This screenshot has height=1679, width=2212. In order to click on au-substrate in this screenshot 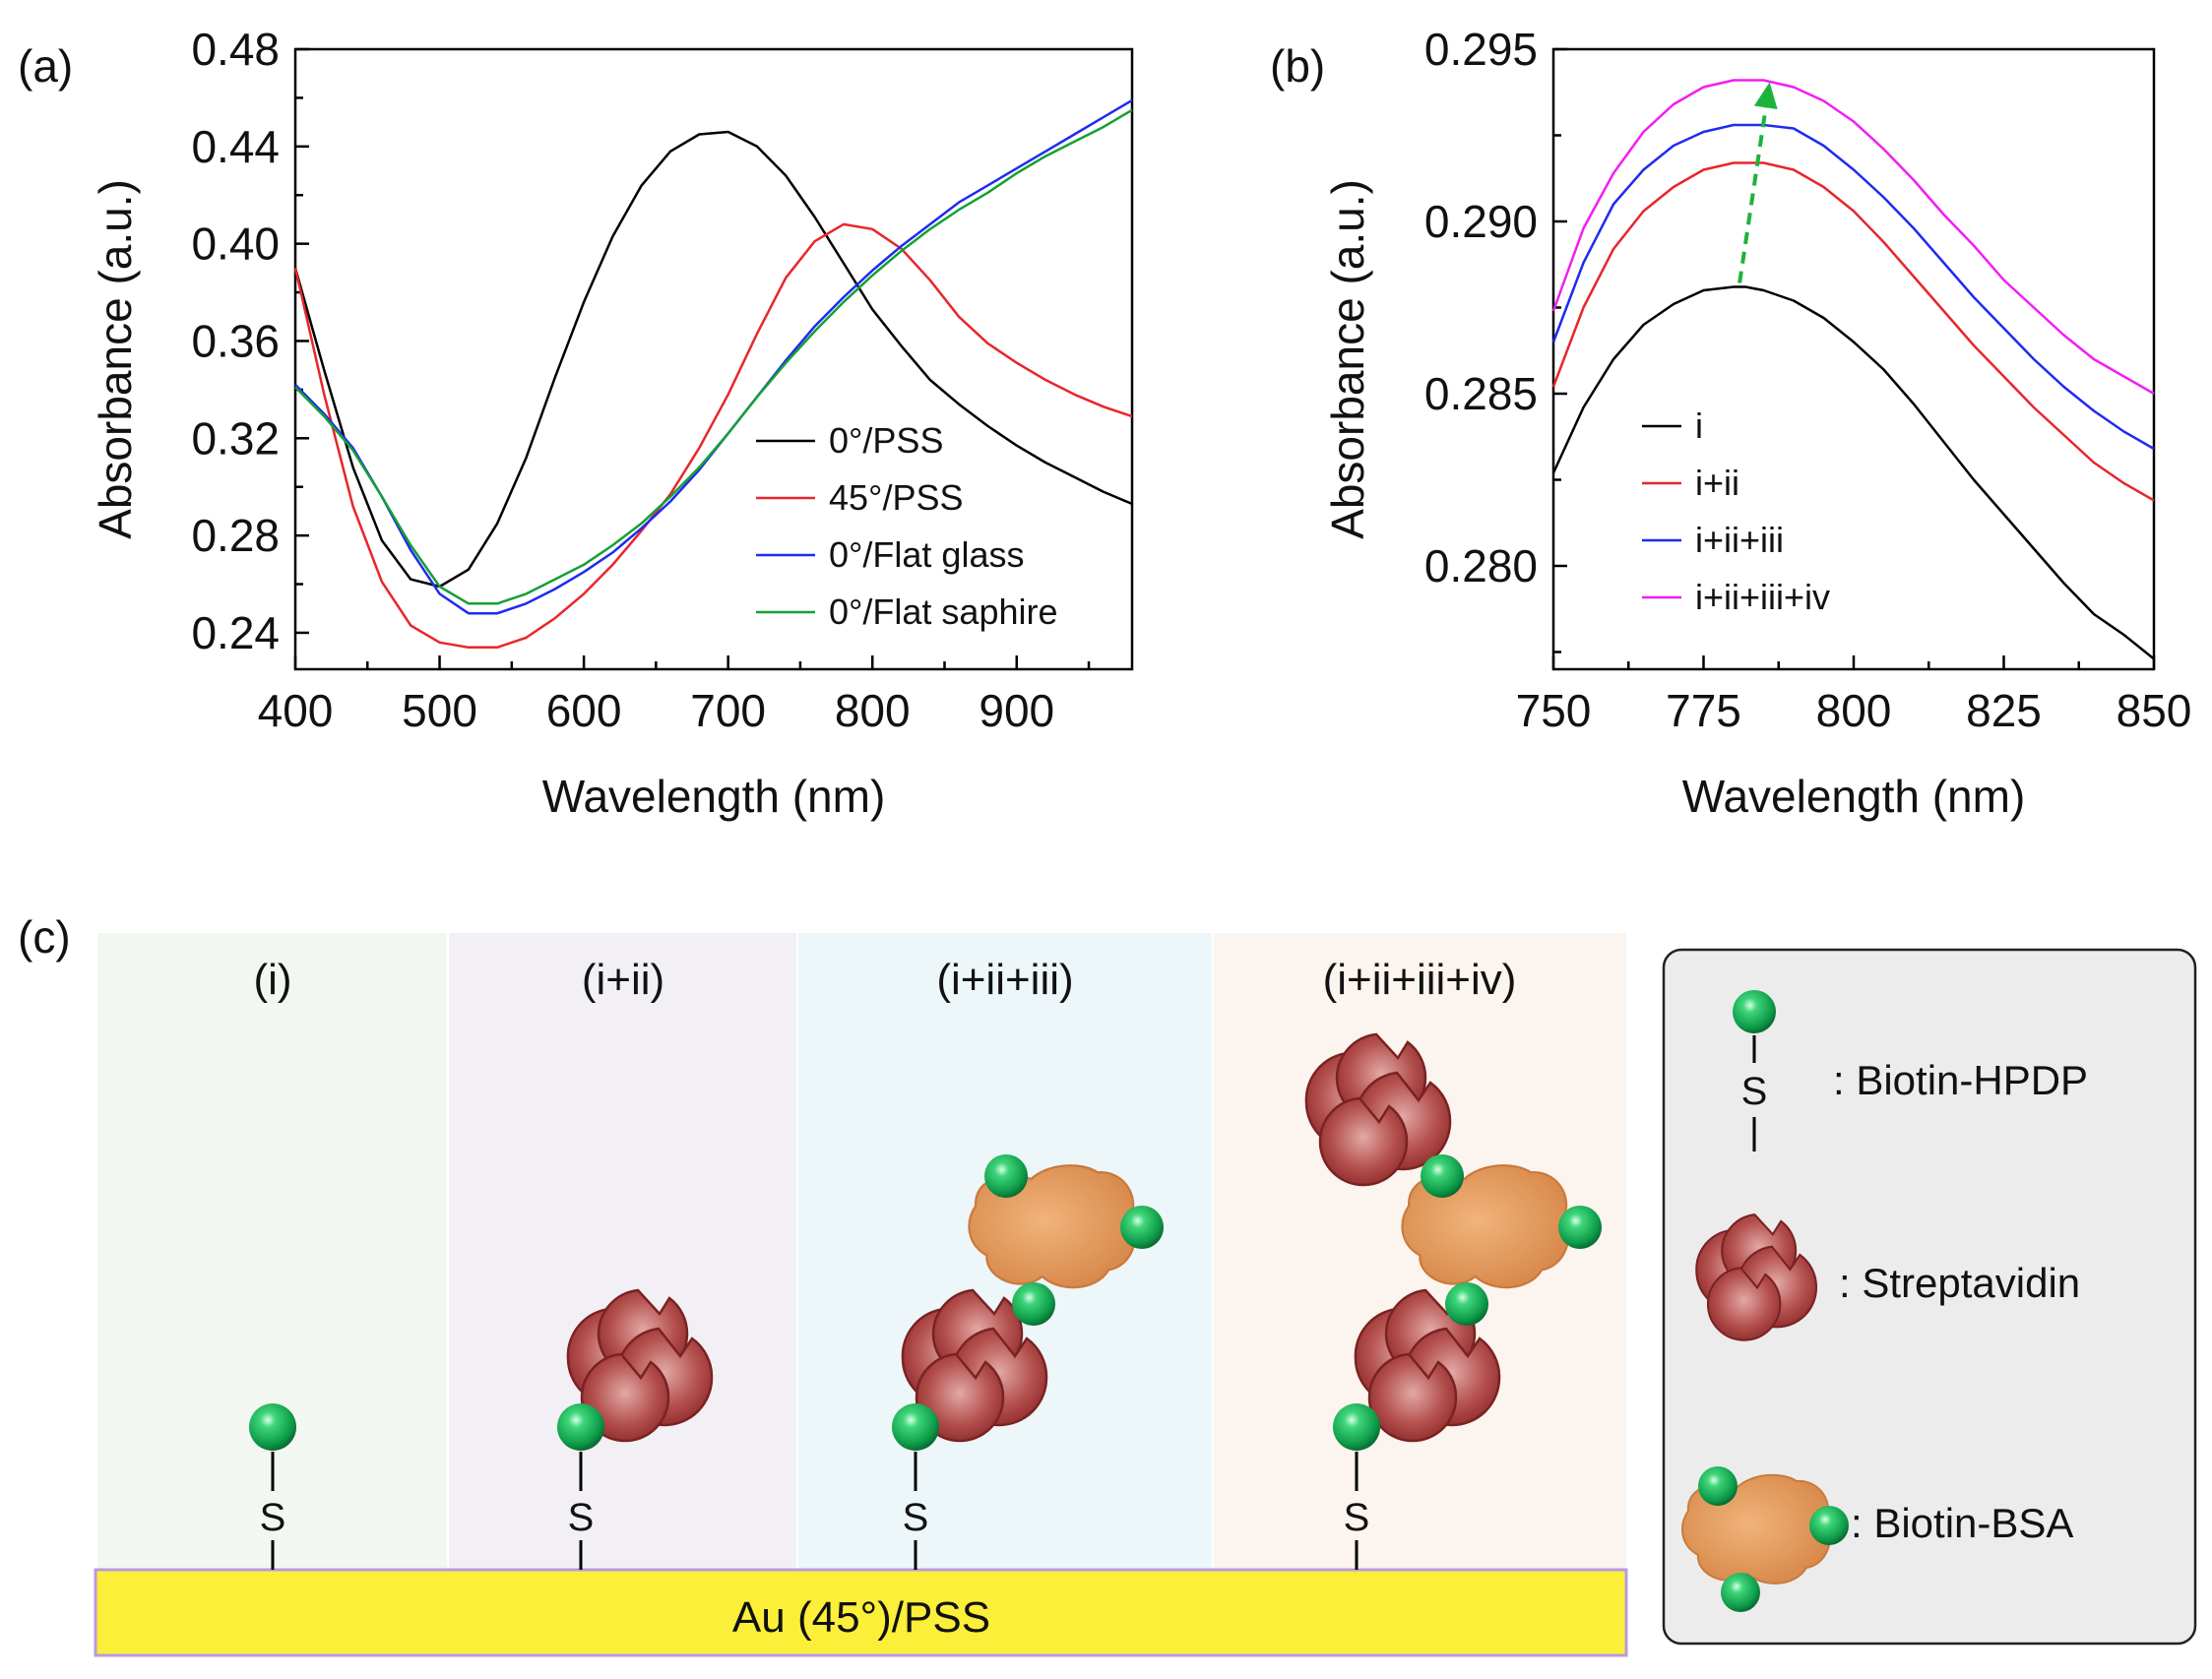, I will do `click(861, 1613)`.